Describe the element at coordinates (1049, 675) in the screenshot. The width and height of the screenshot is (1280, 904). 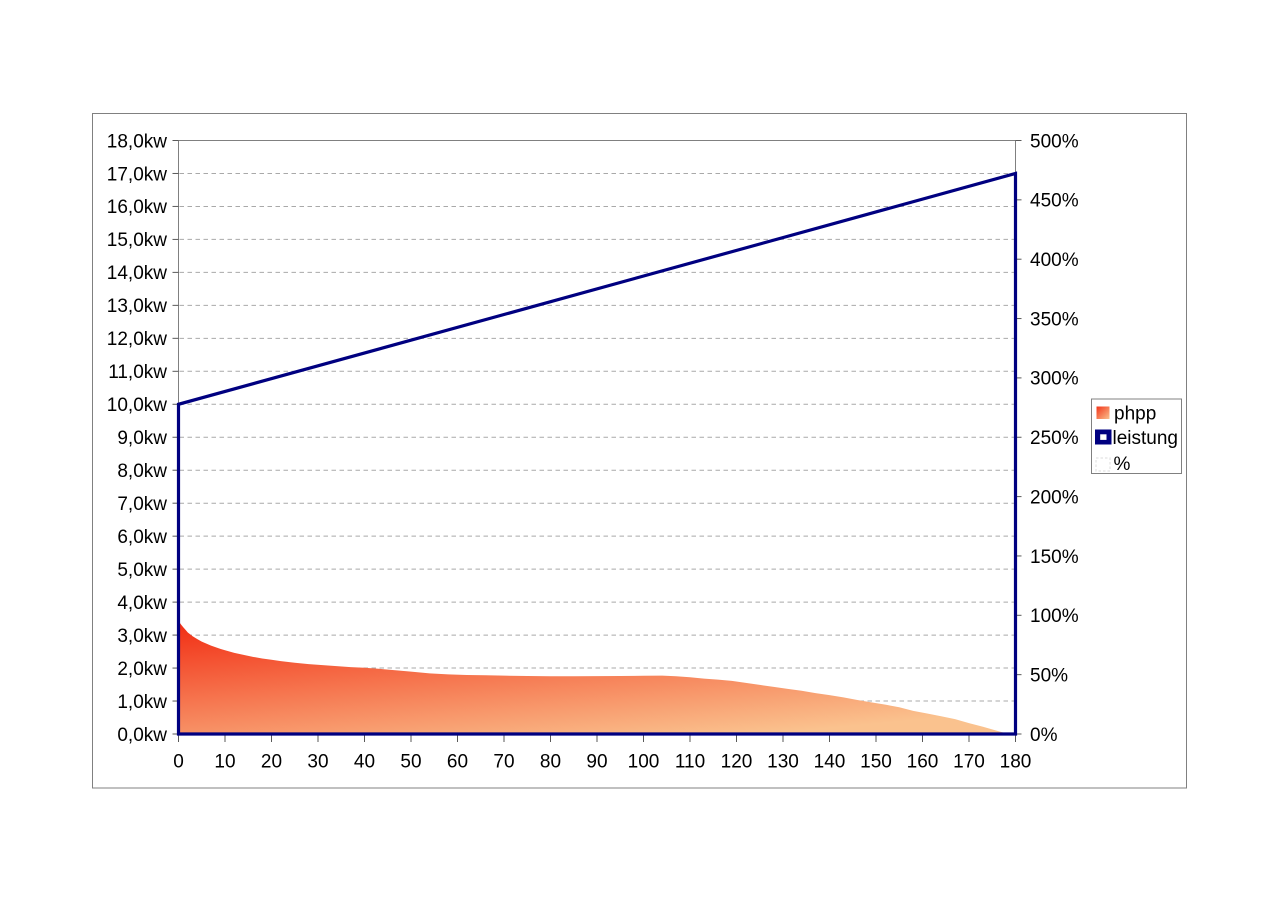
I see `svg-text: 50%` at that location.